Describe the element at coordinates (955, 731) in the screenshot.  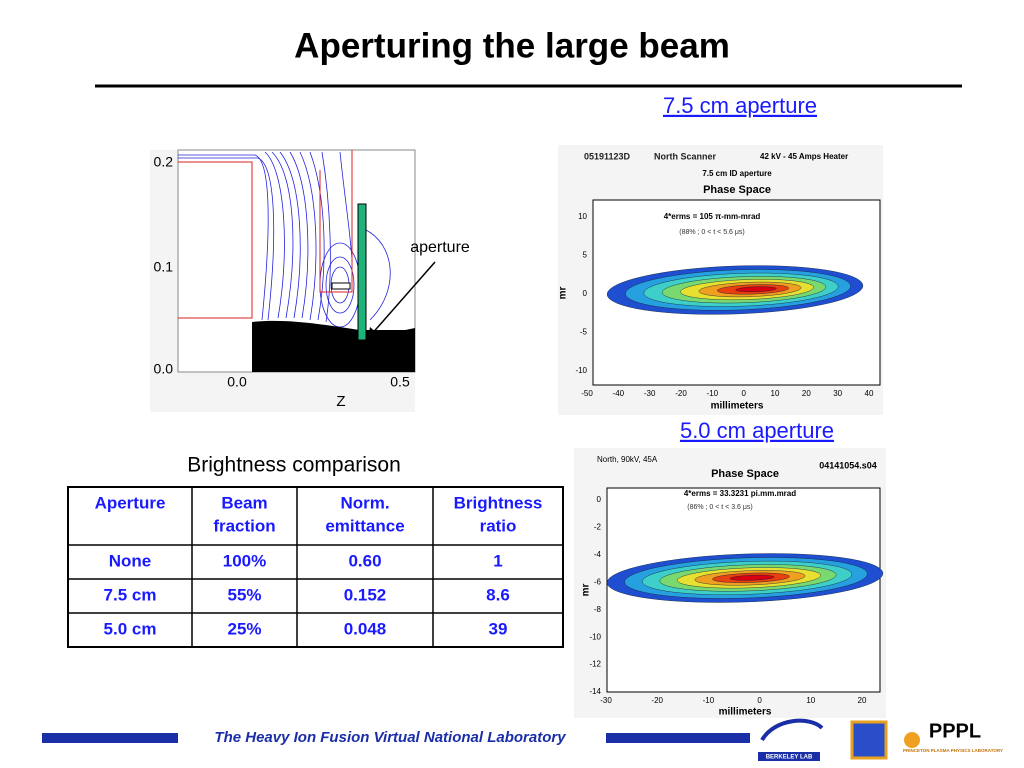
I see `logo-text: PPPL` at that location.